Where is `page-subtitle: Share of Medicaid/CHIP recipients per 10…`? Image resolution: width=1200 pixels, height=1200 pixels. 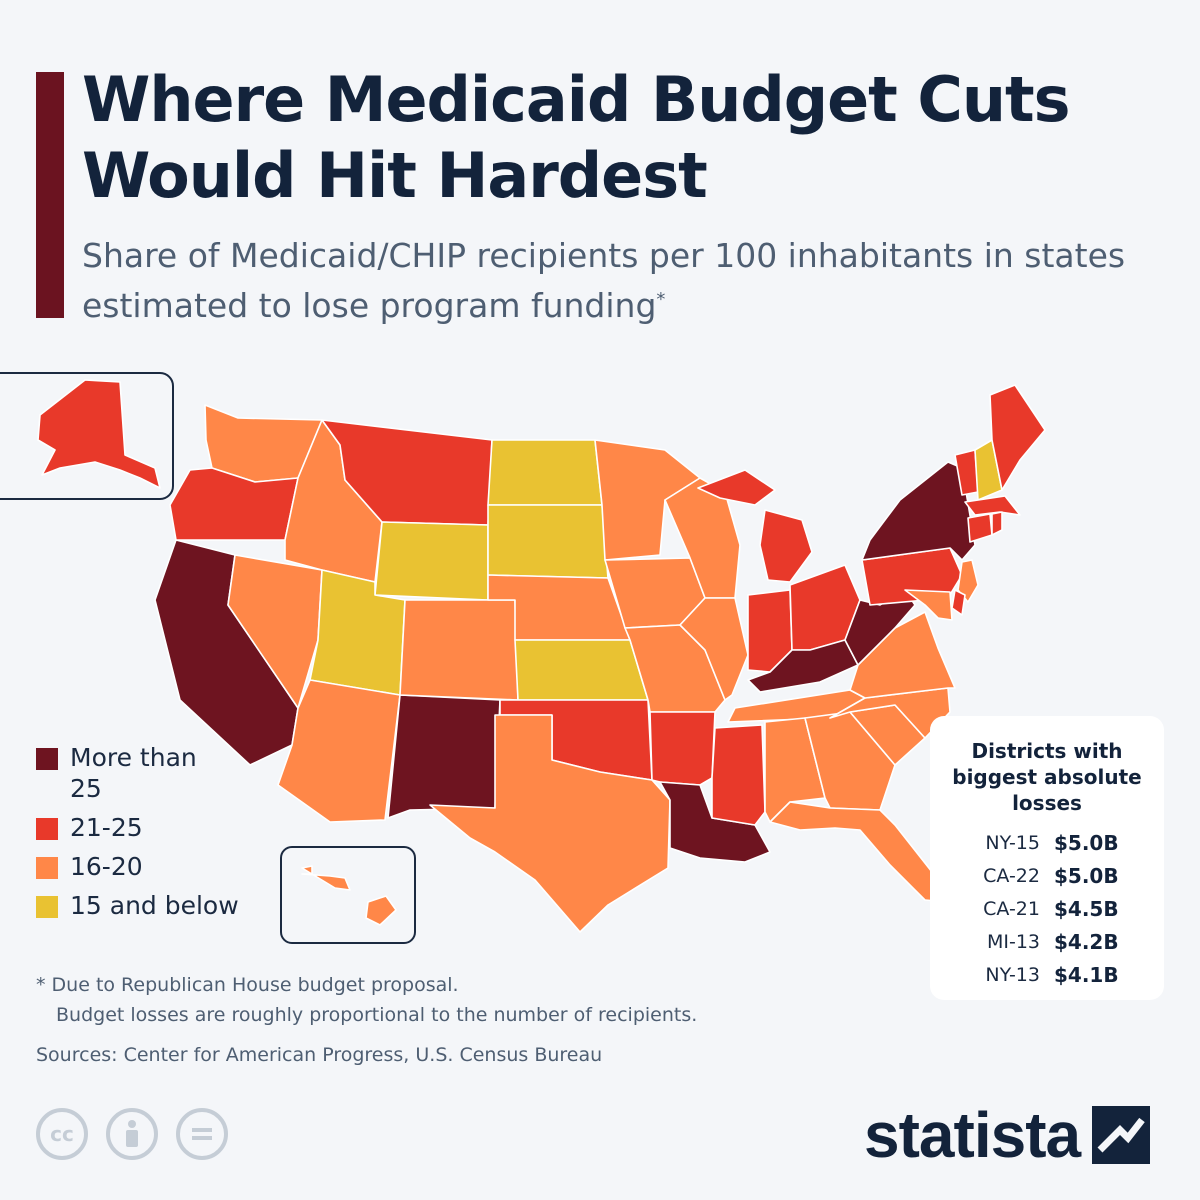 page-subtitle: Share of Medicaid/CHIP recipients per 10… is located at coordinates (627, 281).